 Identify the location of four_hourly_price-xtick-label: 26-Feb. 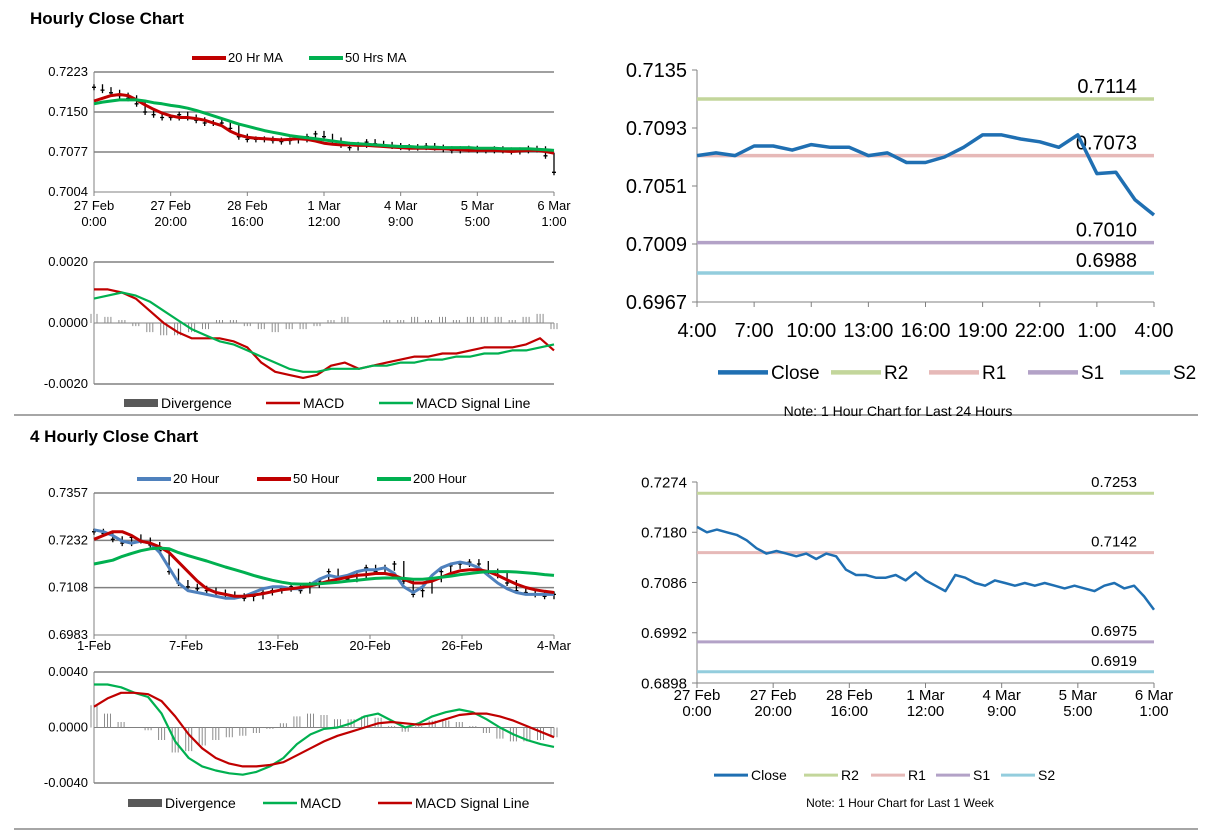
(461, 645).